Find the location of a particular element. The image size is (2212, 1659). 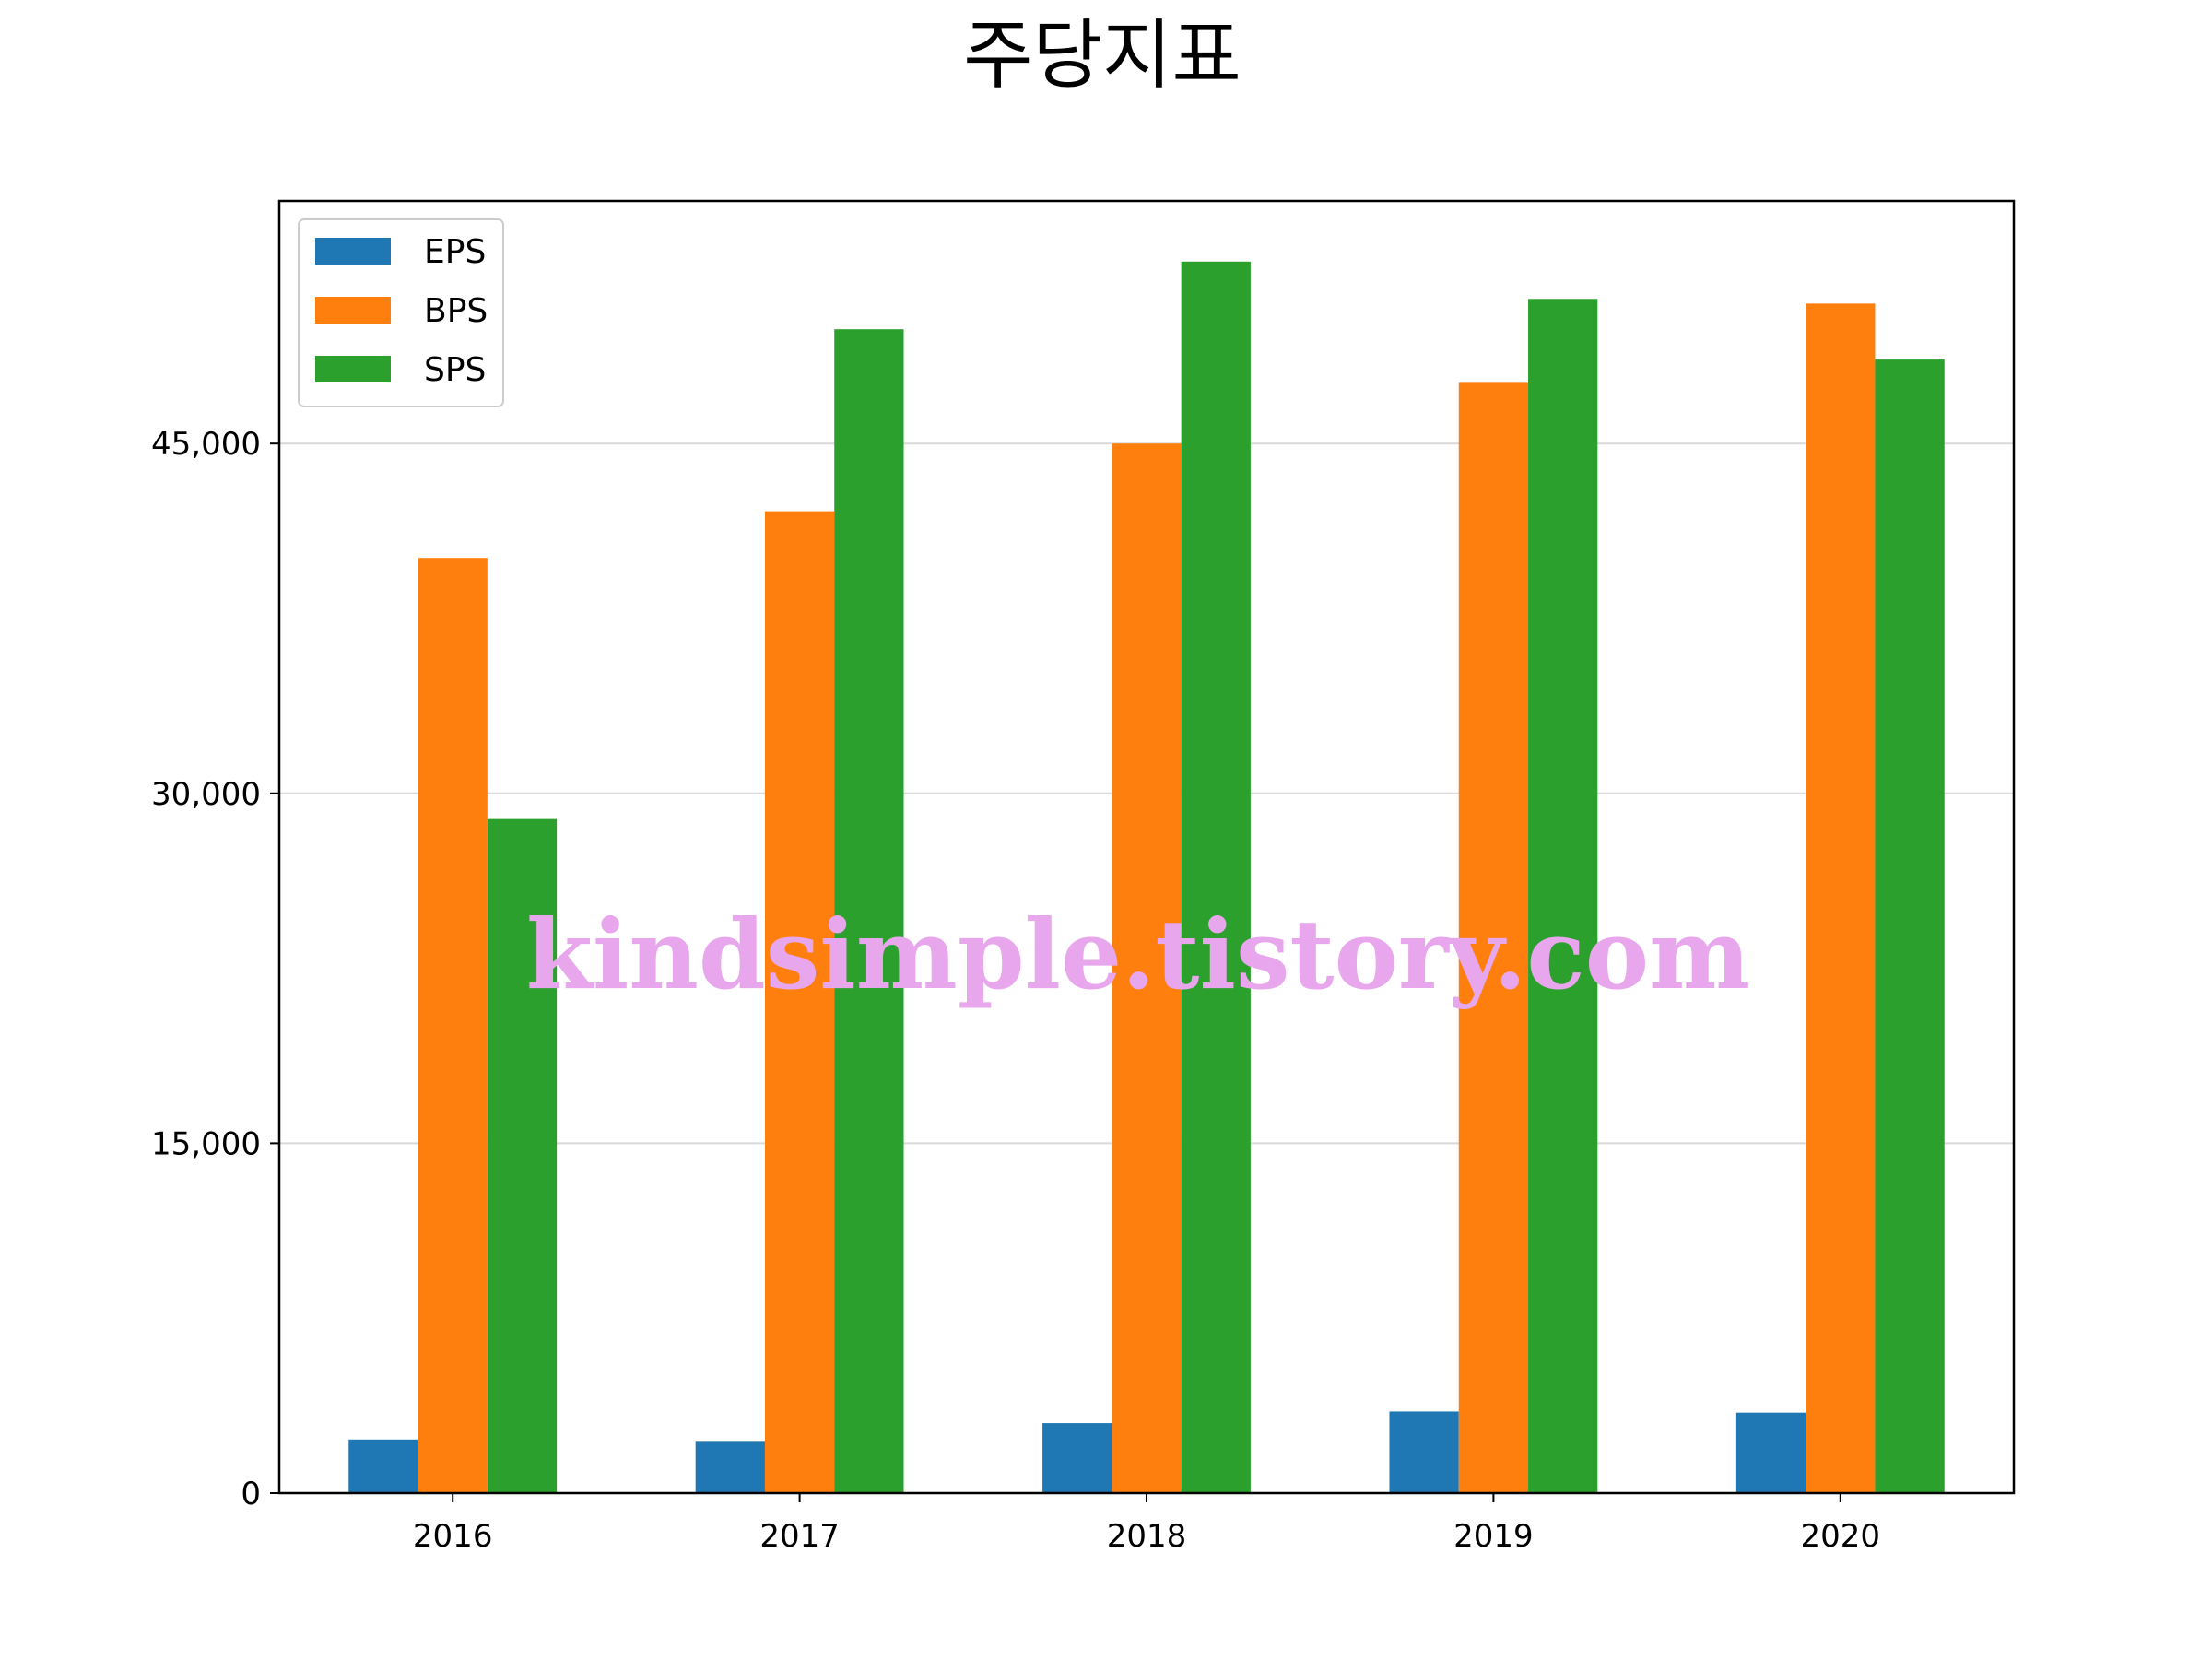

bar-eps-2019 is located at coordinates (1424, 1452).